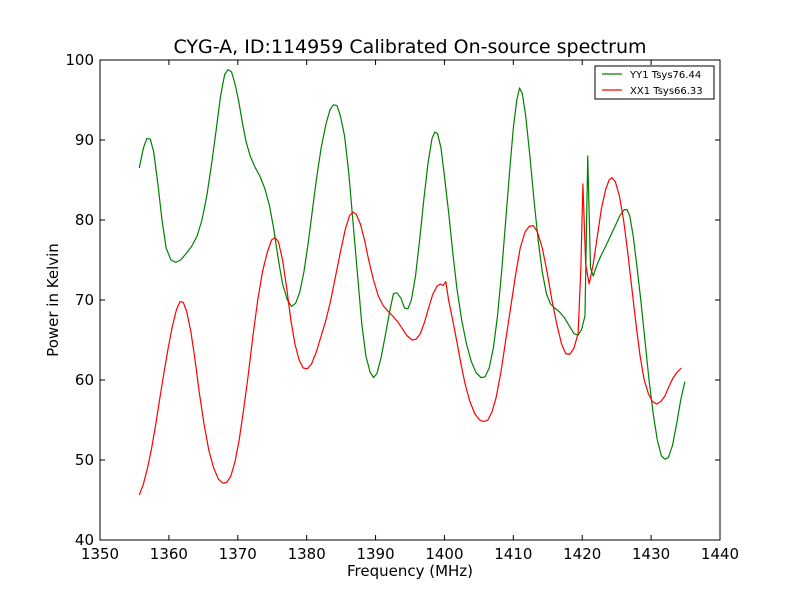  What do you see at coordinates (84, 220) in the screenshot?
I see `y-tick-label: 80` at bounding box center [84, 220].